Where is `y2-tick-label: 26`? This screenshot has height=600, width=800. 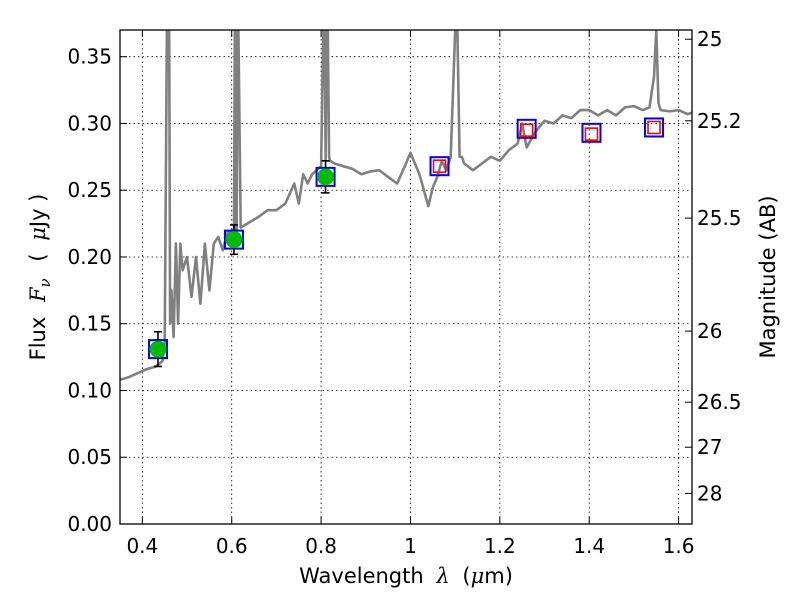
y2-tick-label: 26 is located at coordinates (709, 331).